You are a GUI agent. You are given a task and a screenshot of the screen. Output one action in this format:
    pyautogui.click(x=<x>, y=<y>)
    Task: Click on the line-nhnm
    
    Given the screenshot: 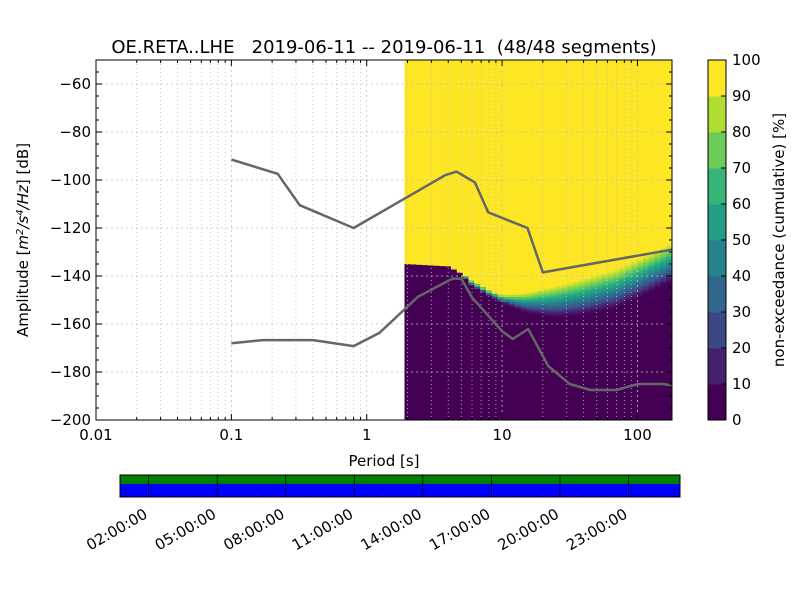 What is the action you would take?
    pyautogui.click(x=451, y=216)
    